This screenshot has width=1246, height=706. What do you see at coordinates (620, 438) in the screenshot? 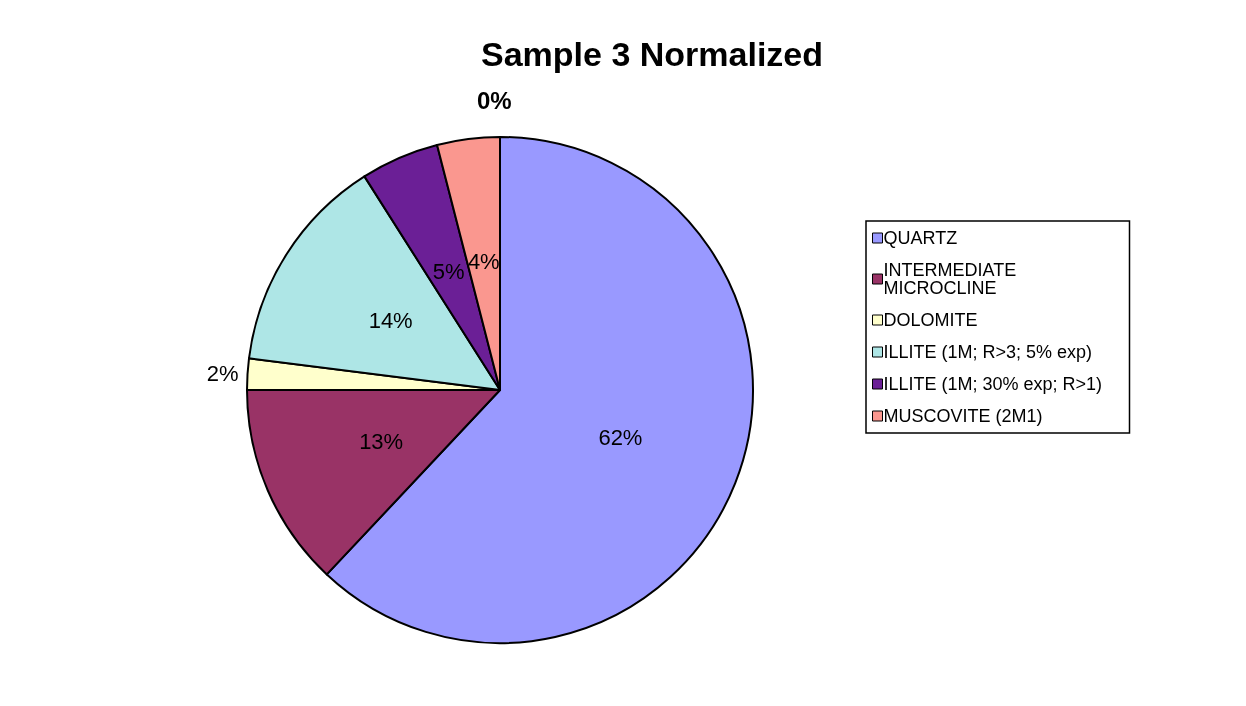
I see `data-label: 62%` at bounding box center [620, 438].